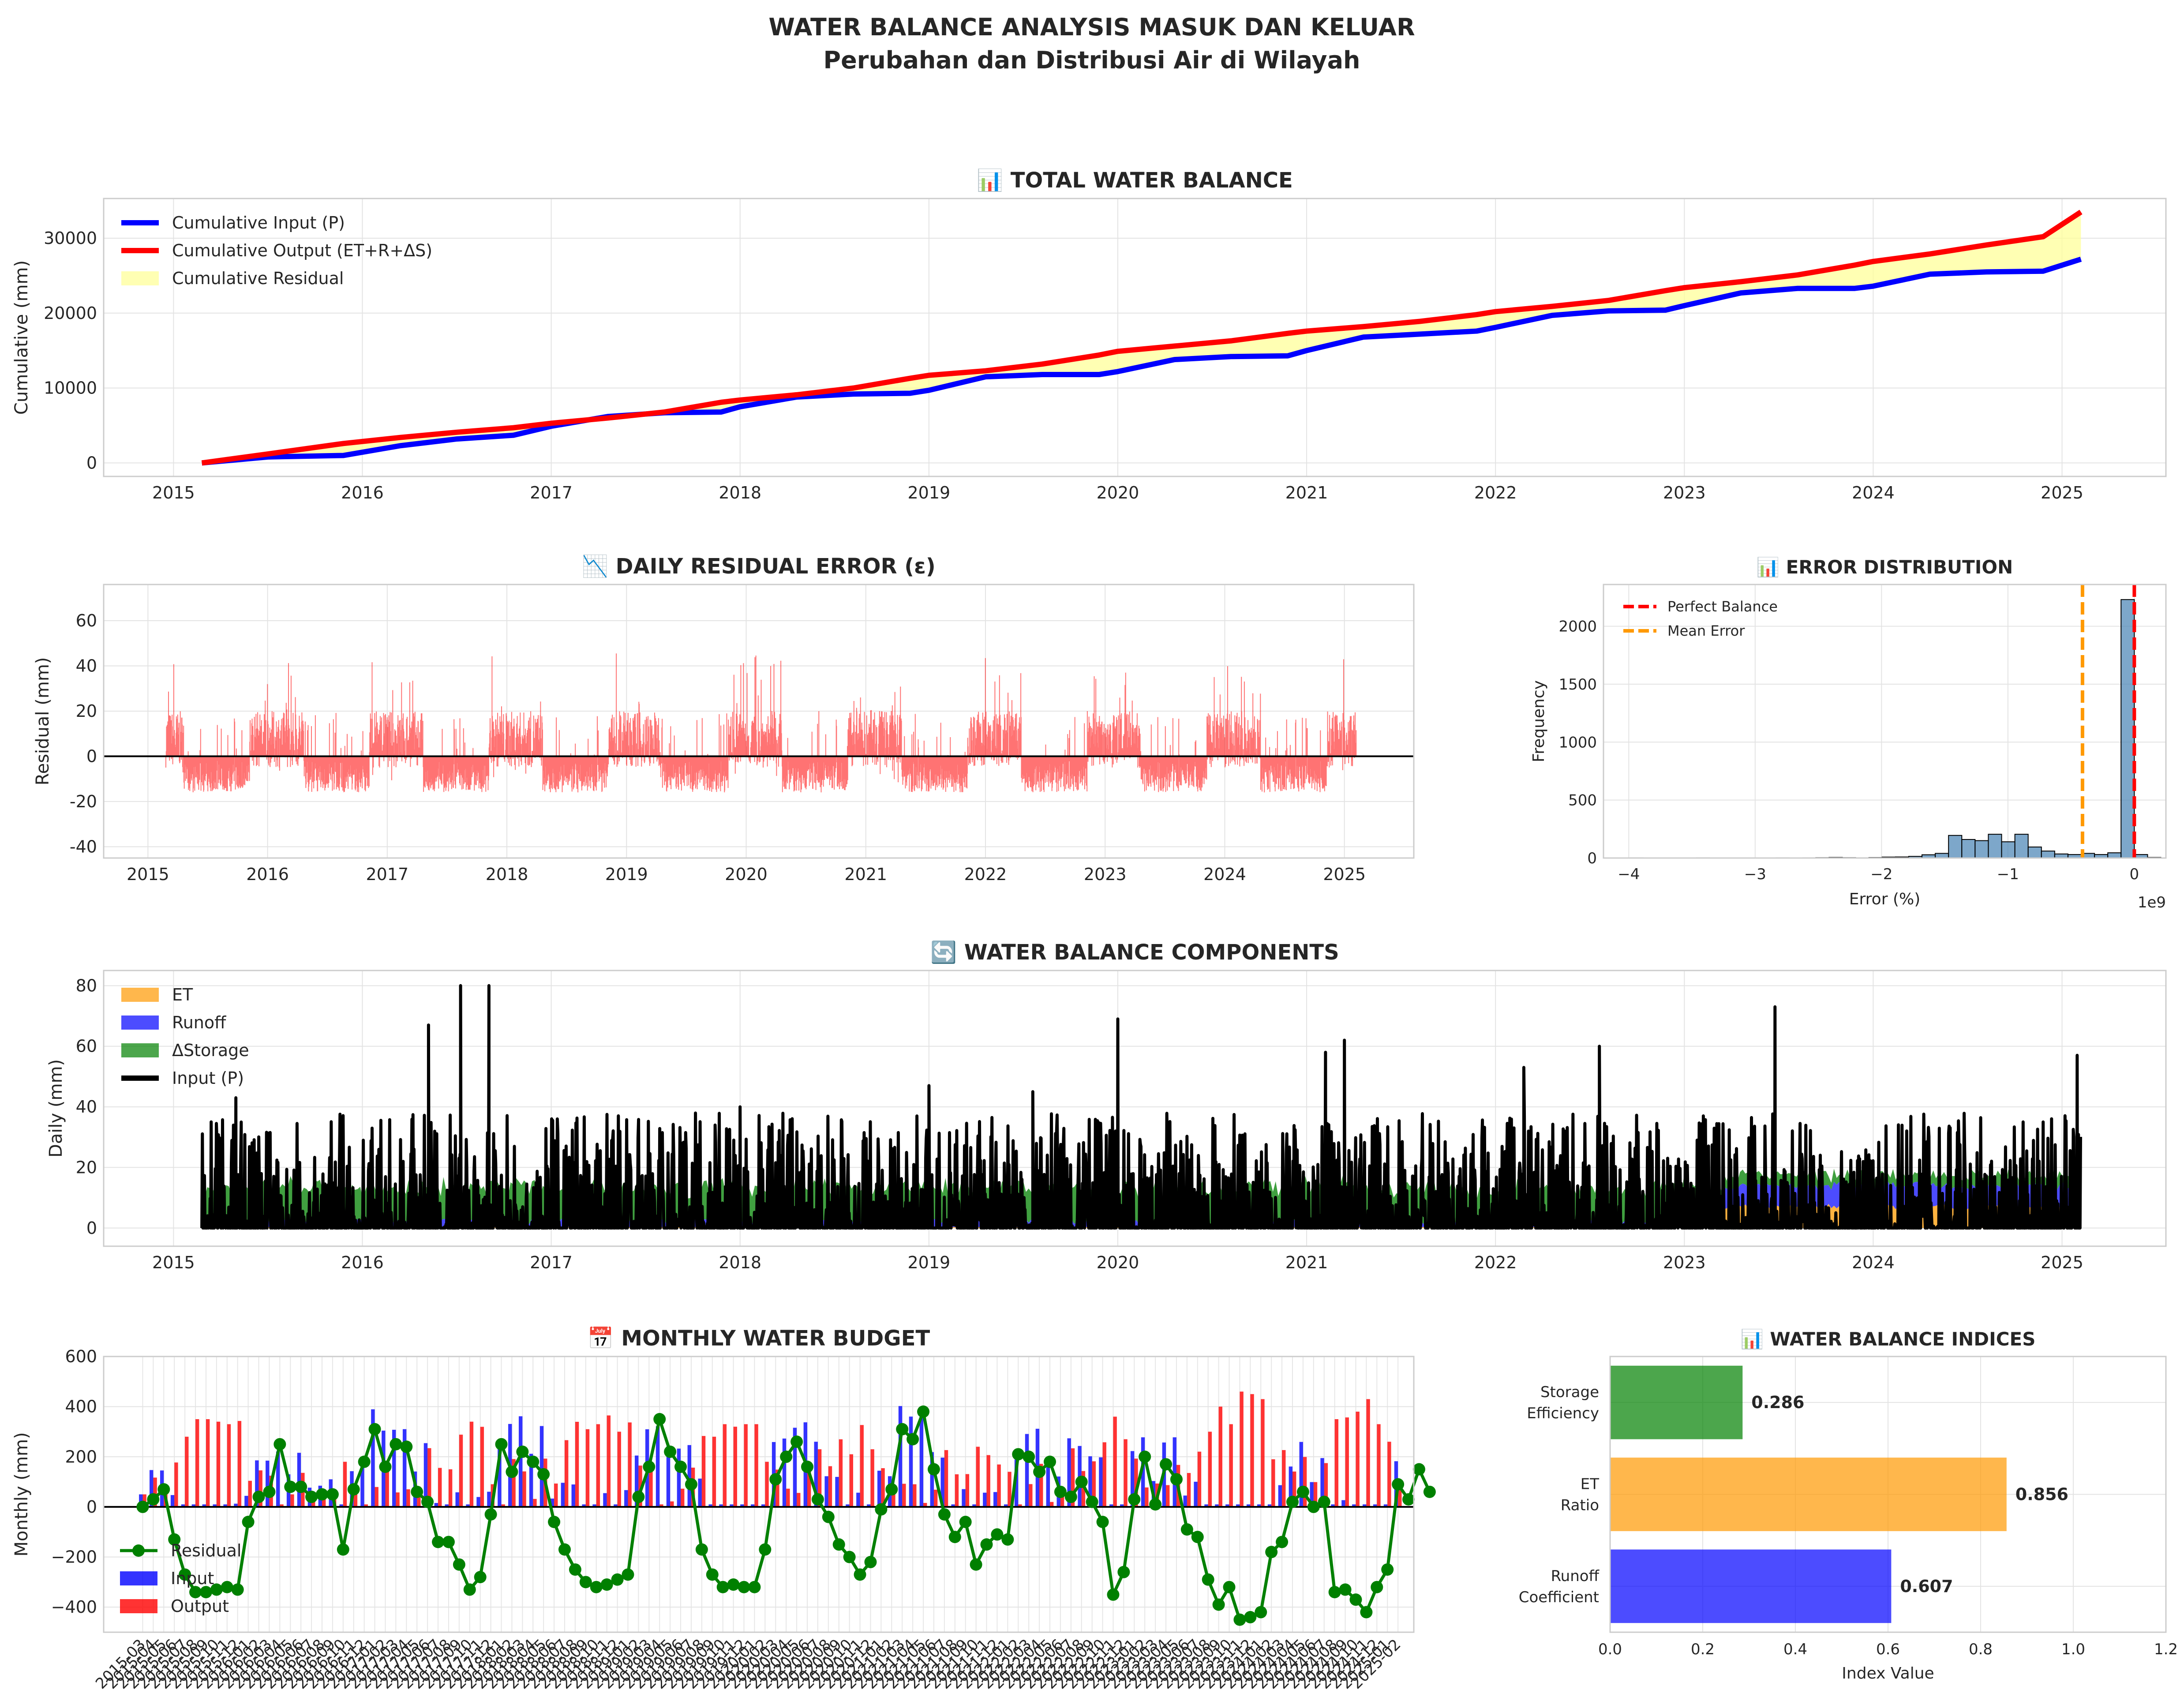 Image resolution: width=2184 pixels, height=1705 pixels. What do you see at coordinates (1559, 1597) in the screenshot?
I see `category-label: Coefficient` at bounding box center [1559, 1597].